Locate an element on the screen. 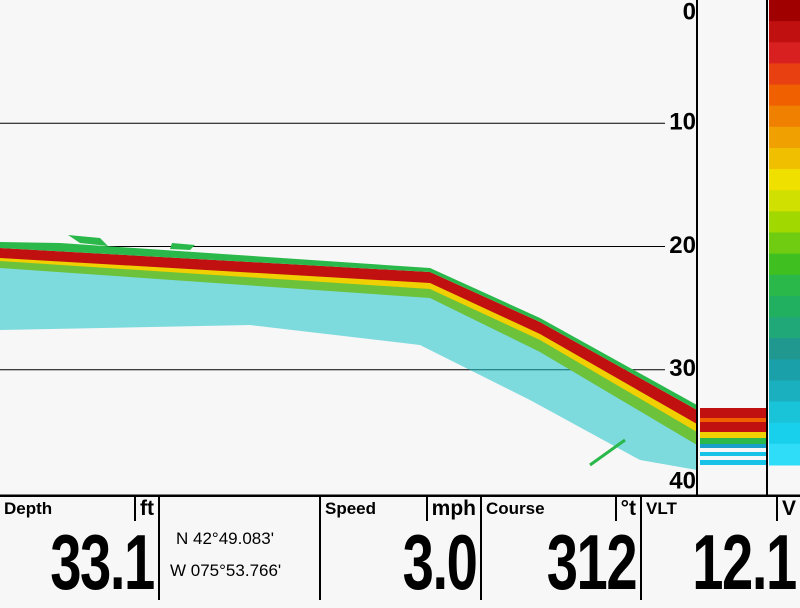  unit: ft is located at coordinates (144, 509).